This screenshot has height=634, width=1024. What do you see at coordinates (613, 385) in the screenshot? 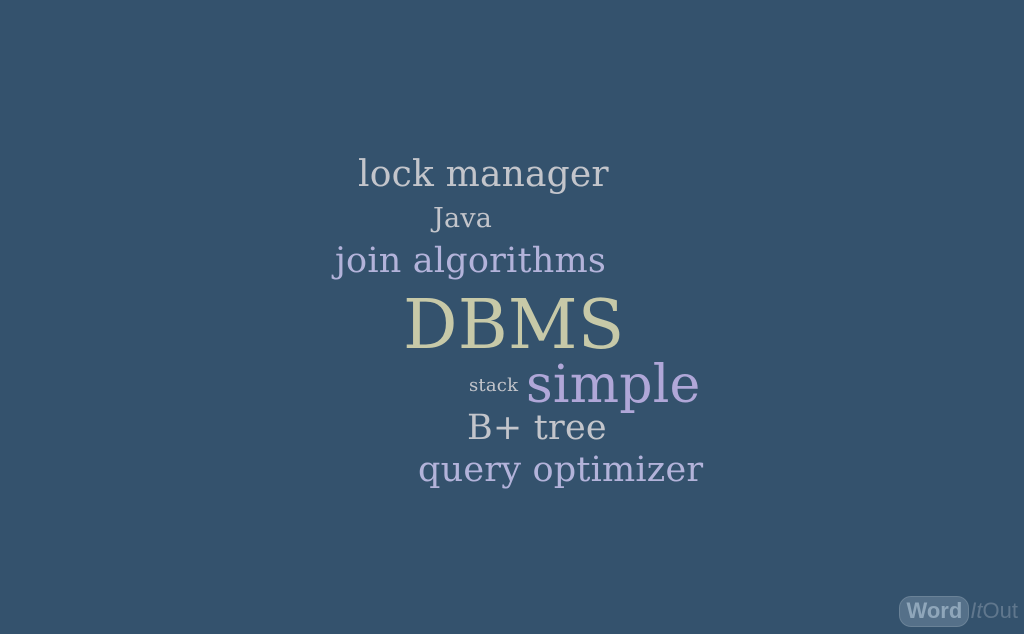
I see `word-simple: simple` at bounding box center [613, 385].